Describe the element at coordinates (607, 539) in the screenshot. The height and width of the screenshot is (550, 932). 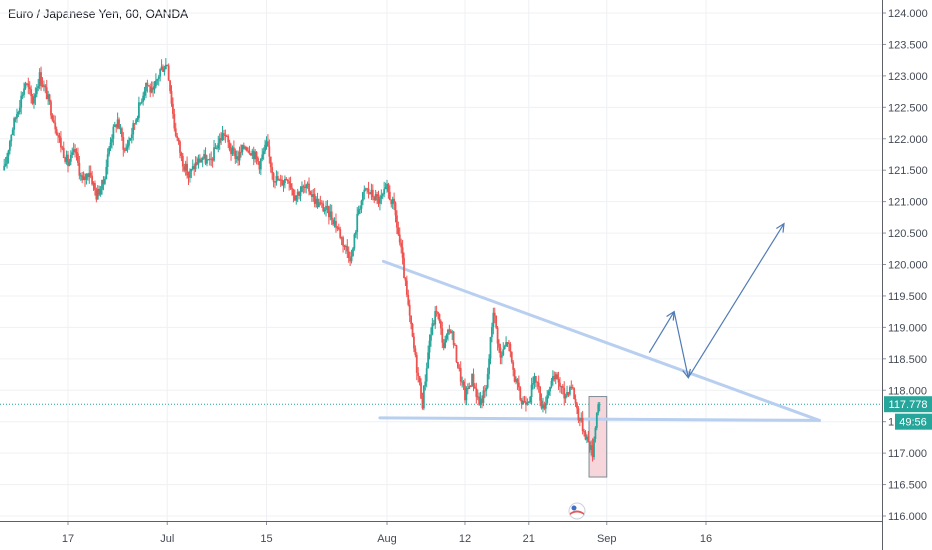
I see `x-tick-label: Sep` at that location.